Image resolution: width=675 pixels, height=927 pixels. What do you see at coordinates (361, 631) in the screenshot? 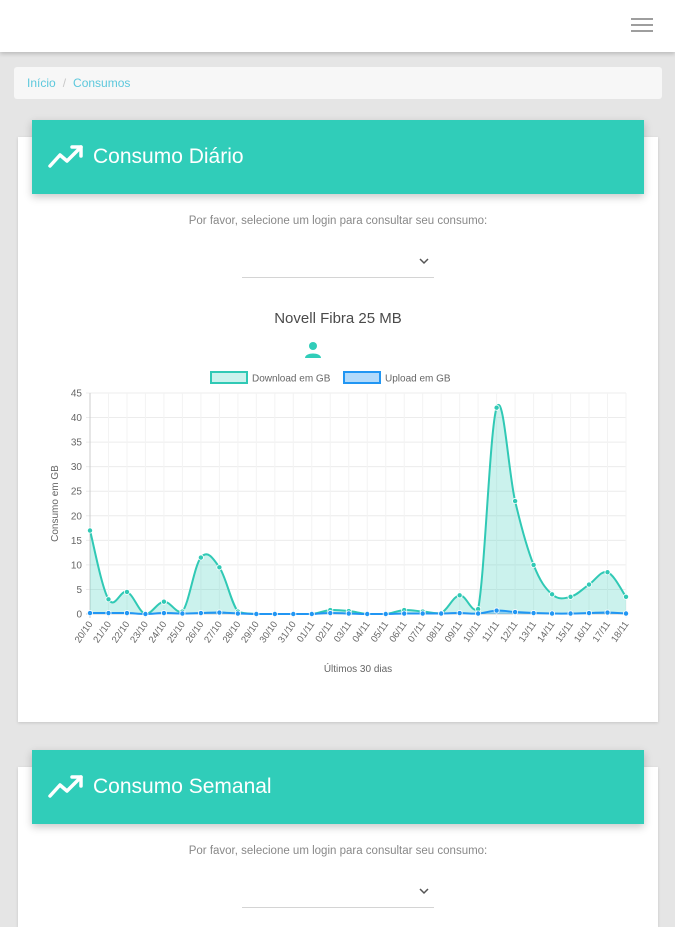
I see `x-tick-label: 04/11` at bounding box center [361, 631].